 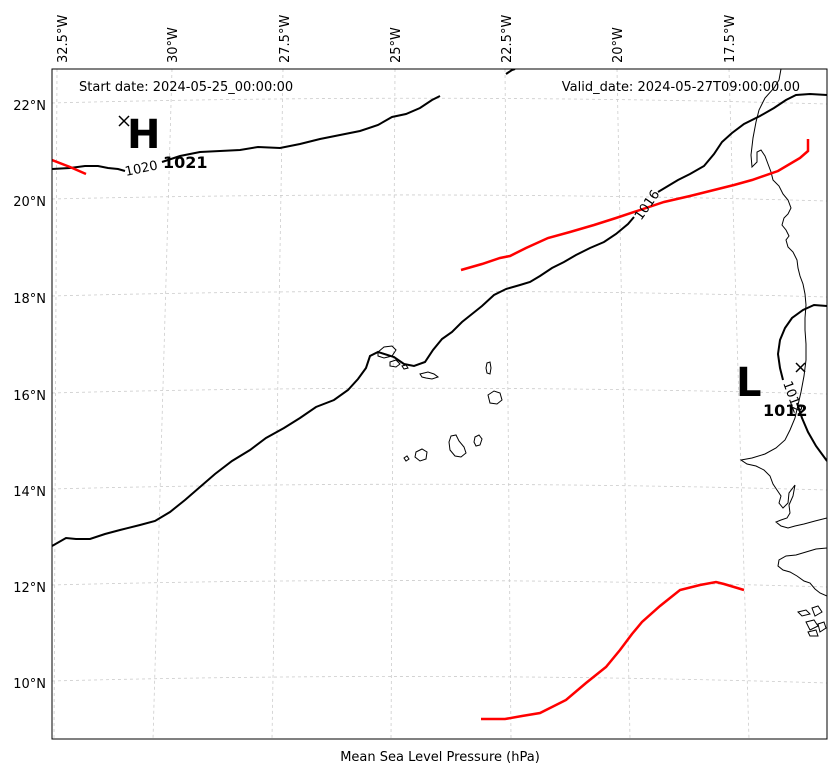 What do you see at coordinates (730, 39) in the screenshot?
I see `lon-label-17-5w: 17.5°W` at bounding box center [730, 39].